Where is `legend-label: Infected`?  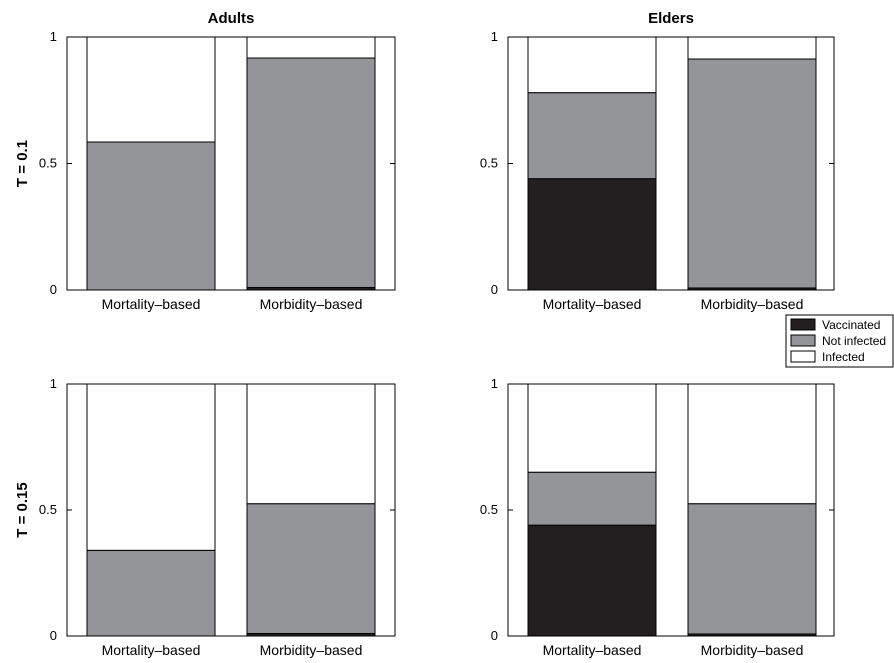
legend-label: Infected is located at coordinates (843, 357).